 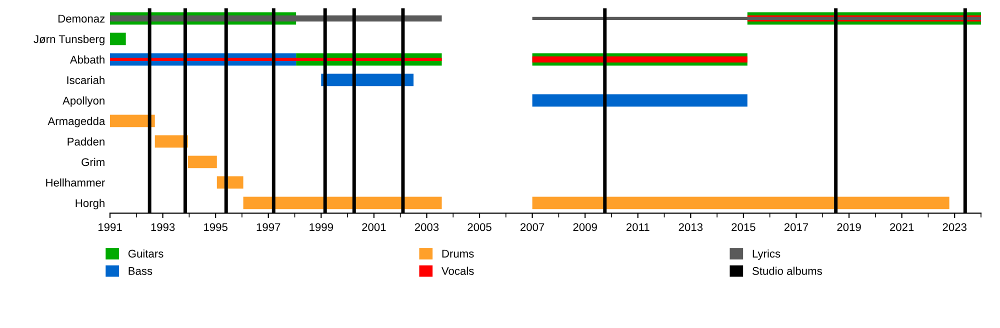 I want to click on x-tick-label: 1999, so click(x=321, y=227).